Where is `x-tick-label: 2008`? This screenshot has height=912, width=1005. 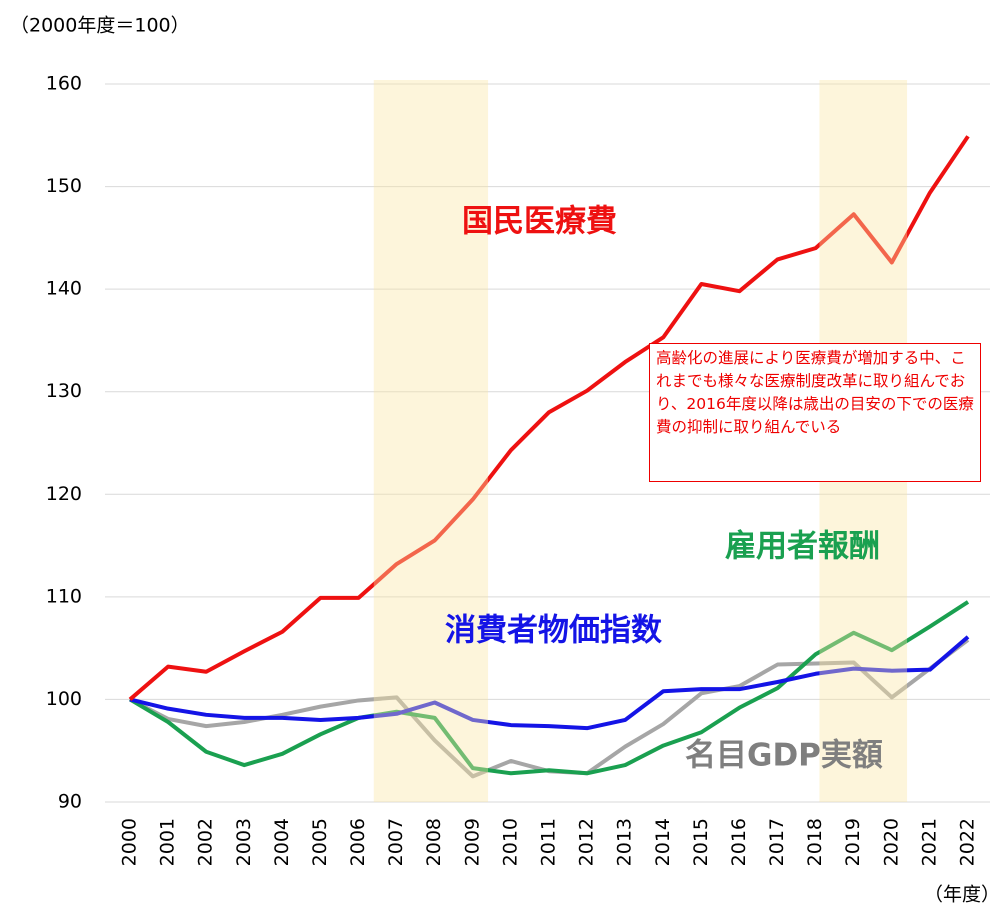
x-tick-label: 2008 is located at coordinates (434, 842).